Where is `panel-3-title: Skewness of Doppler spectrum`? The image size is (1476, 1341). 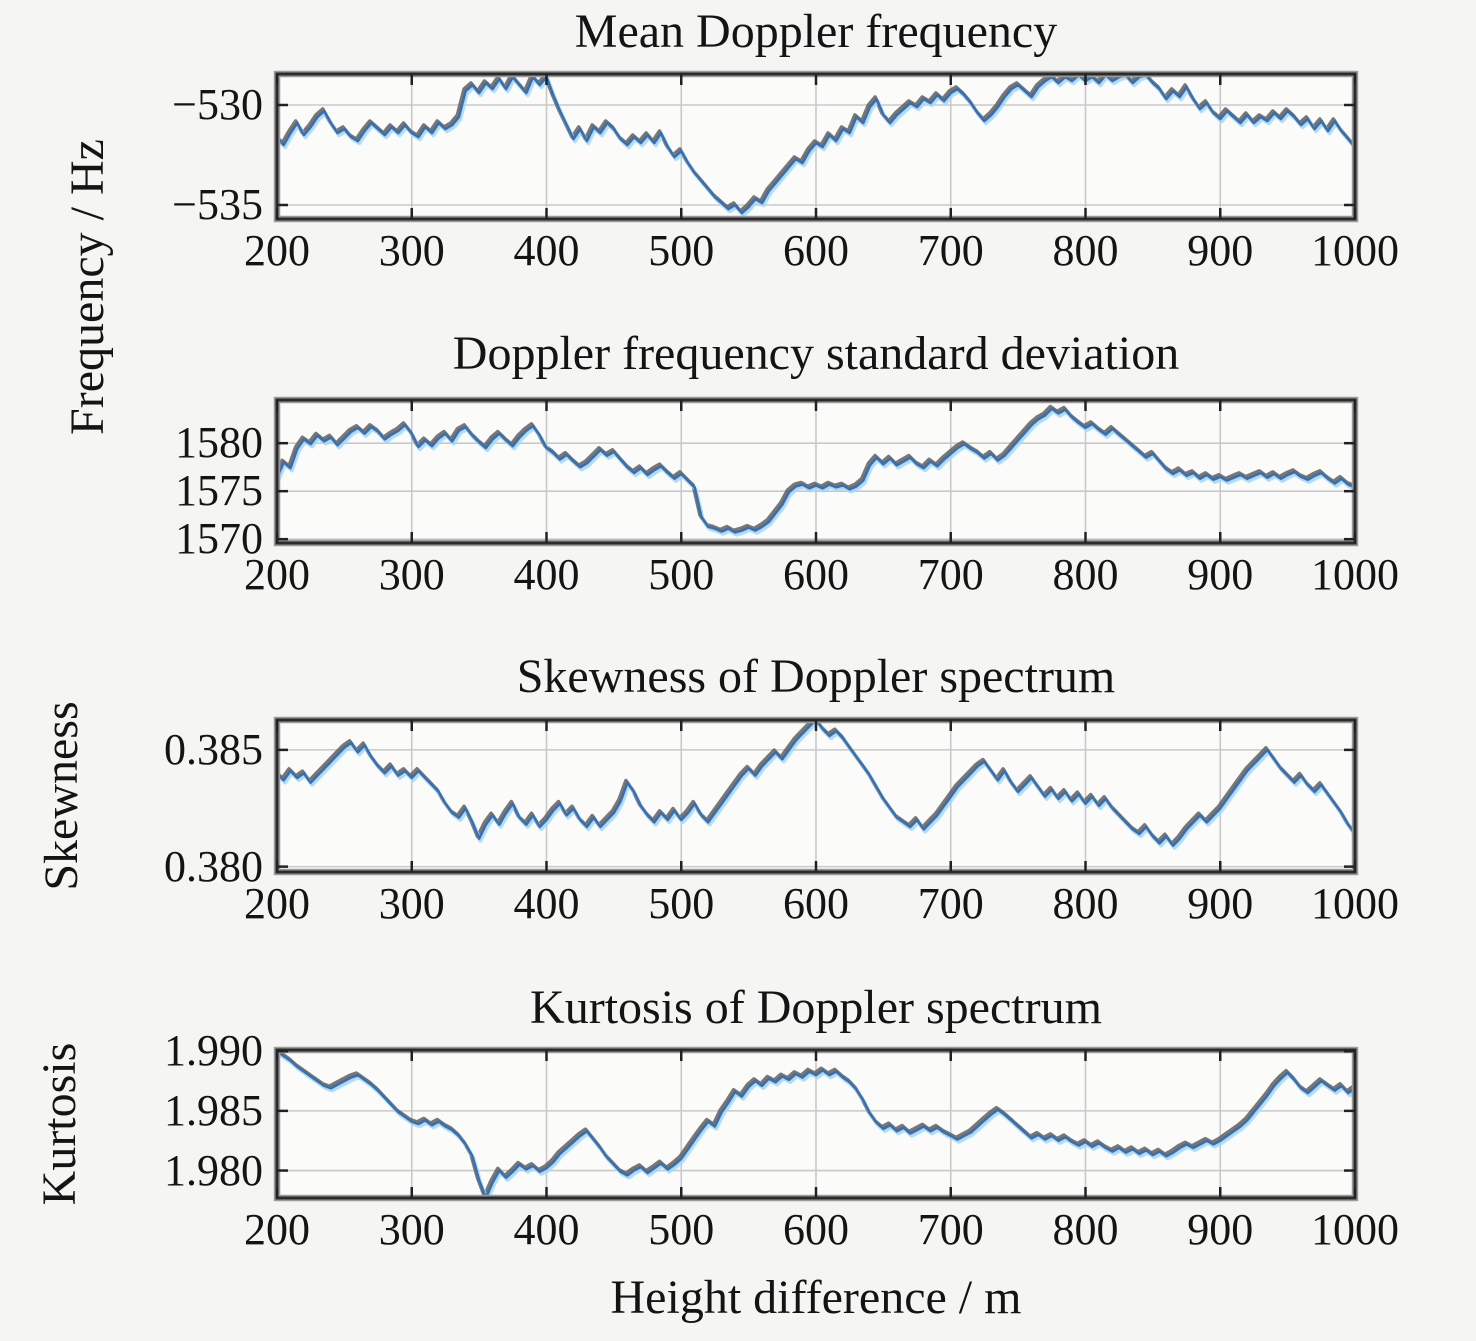
panel-3-title: Skewness of Doppler spectrum is located at coordinates (816, 676).